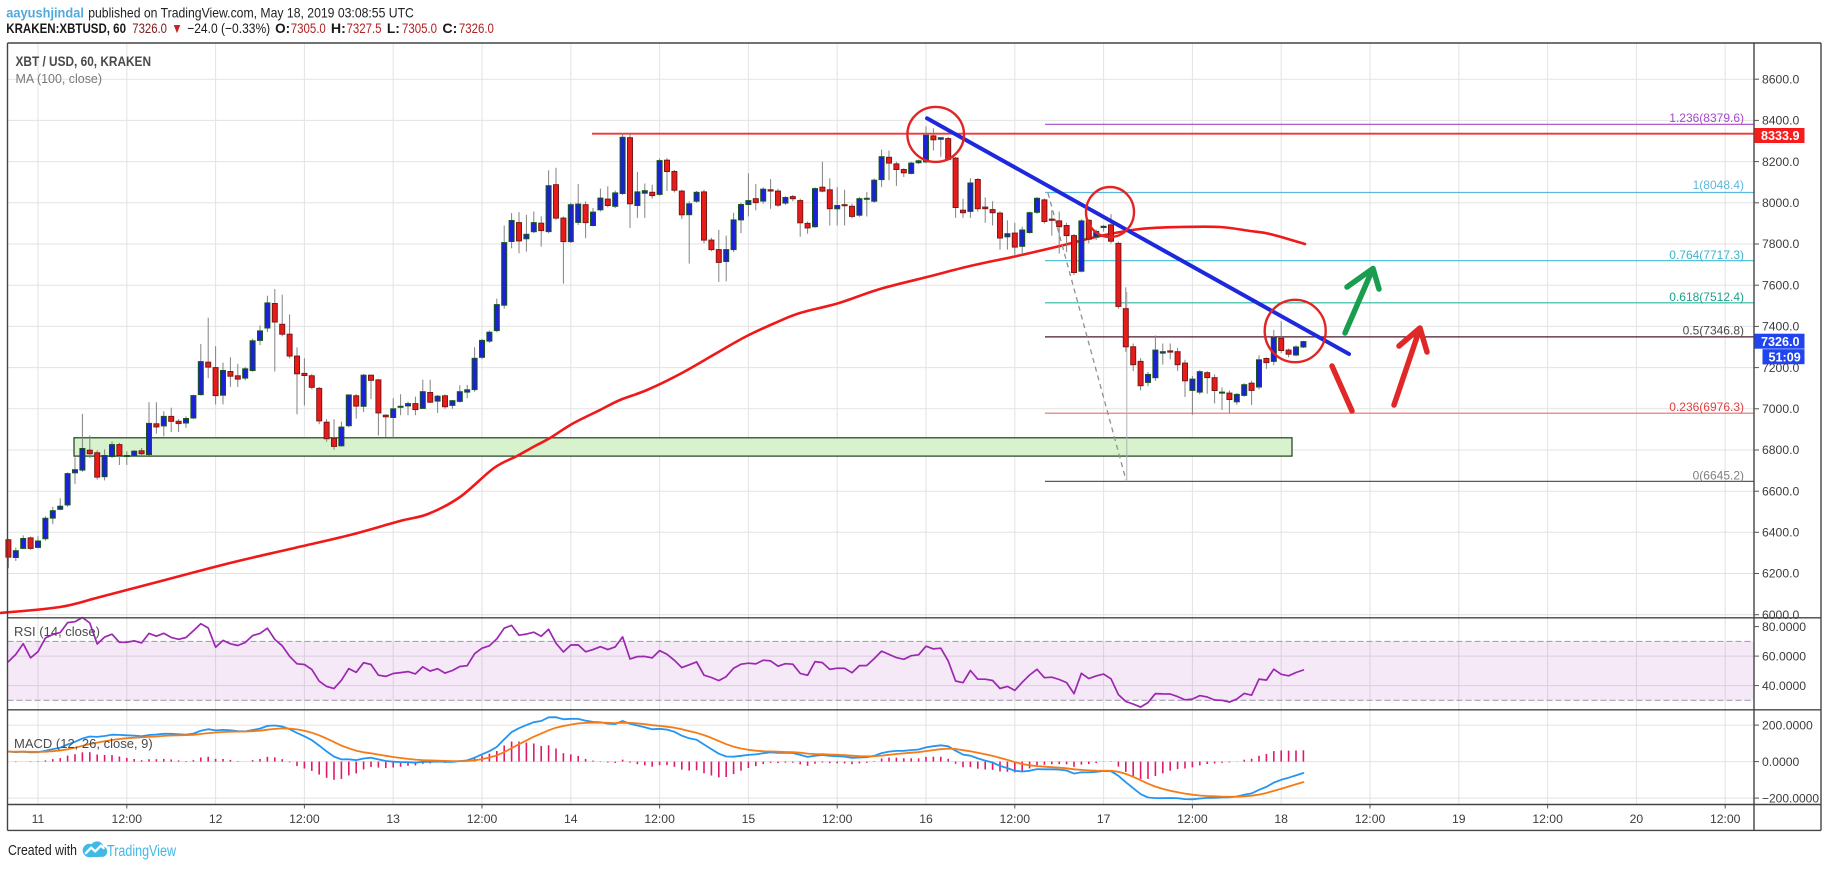  I want to click on svg-text: 11, so click(38, 819).